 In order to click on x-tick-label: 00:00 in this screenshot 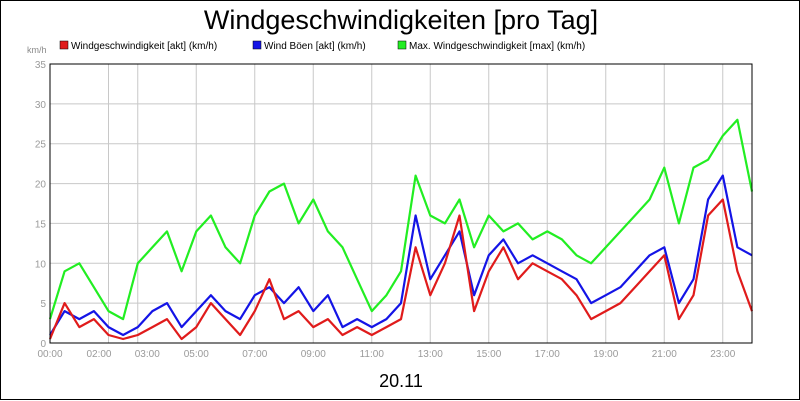, I will do `click(49, 354)`.